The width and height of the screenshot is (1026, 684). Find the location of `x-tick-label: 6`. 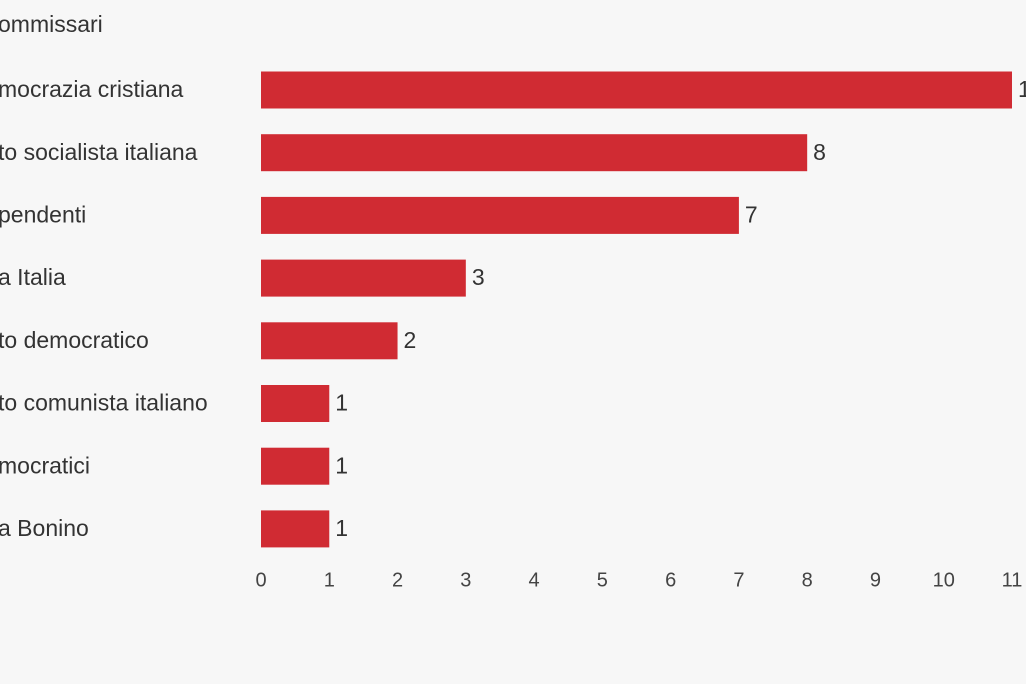

x-tick-label: 6 is located at coordinates (670, 580).